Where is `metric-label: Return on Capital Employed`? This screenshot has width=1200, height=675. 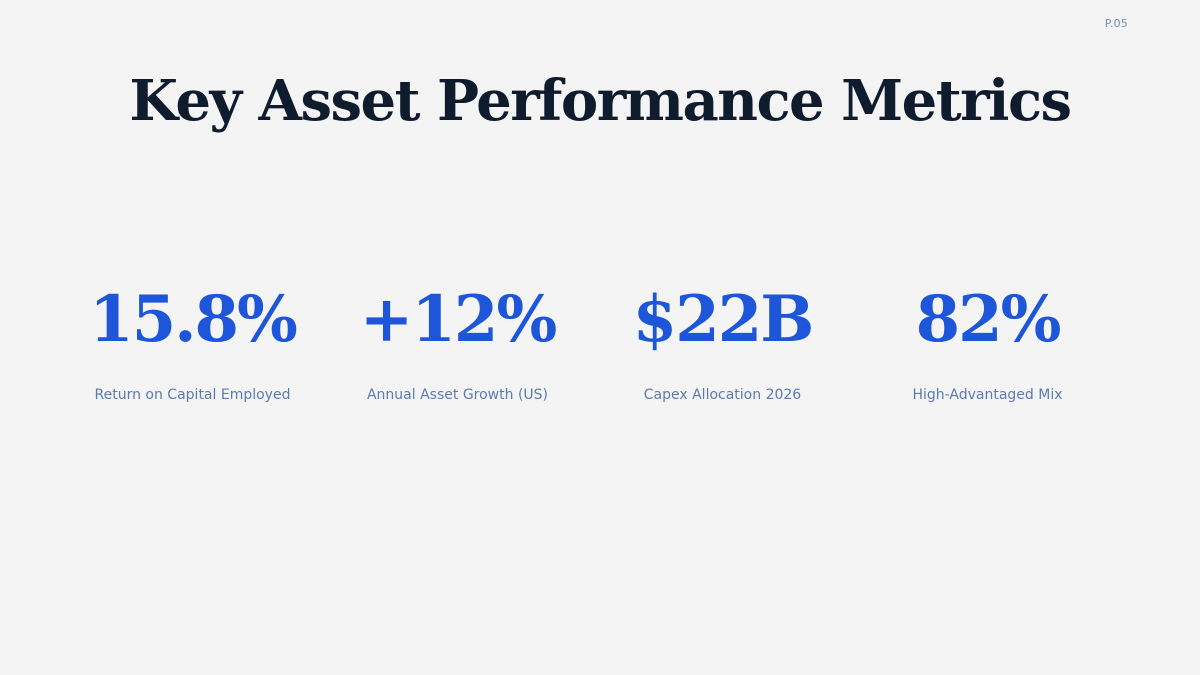
metric-label: Return on Capital Employed is located at coordinates (192, 395).